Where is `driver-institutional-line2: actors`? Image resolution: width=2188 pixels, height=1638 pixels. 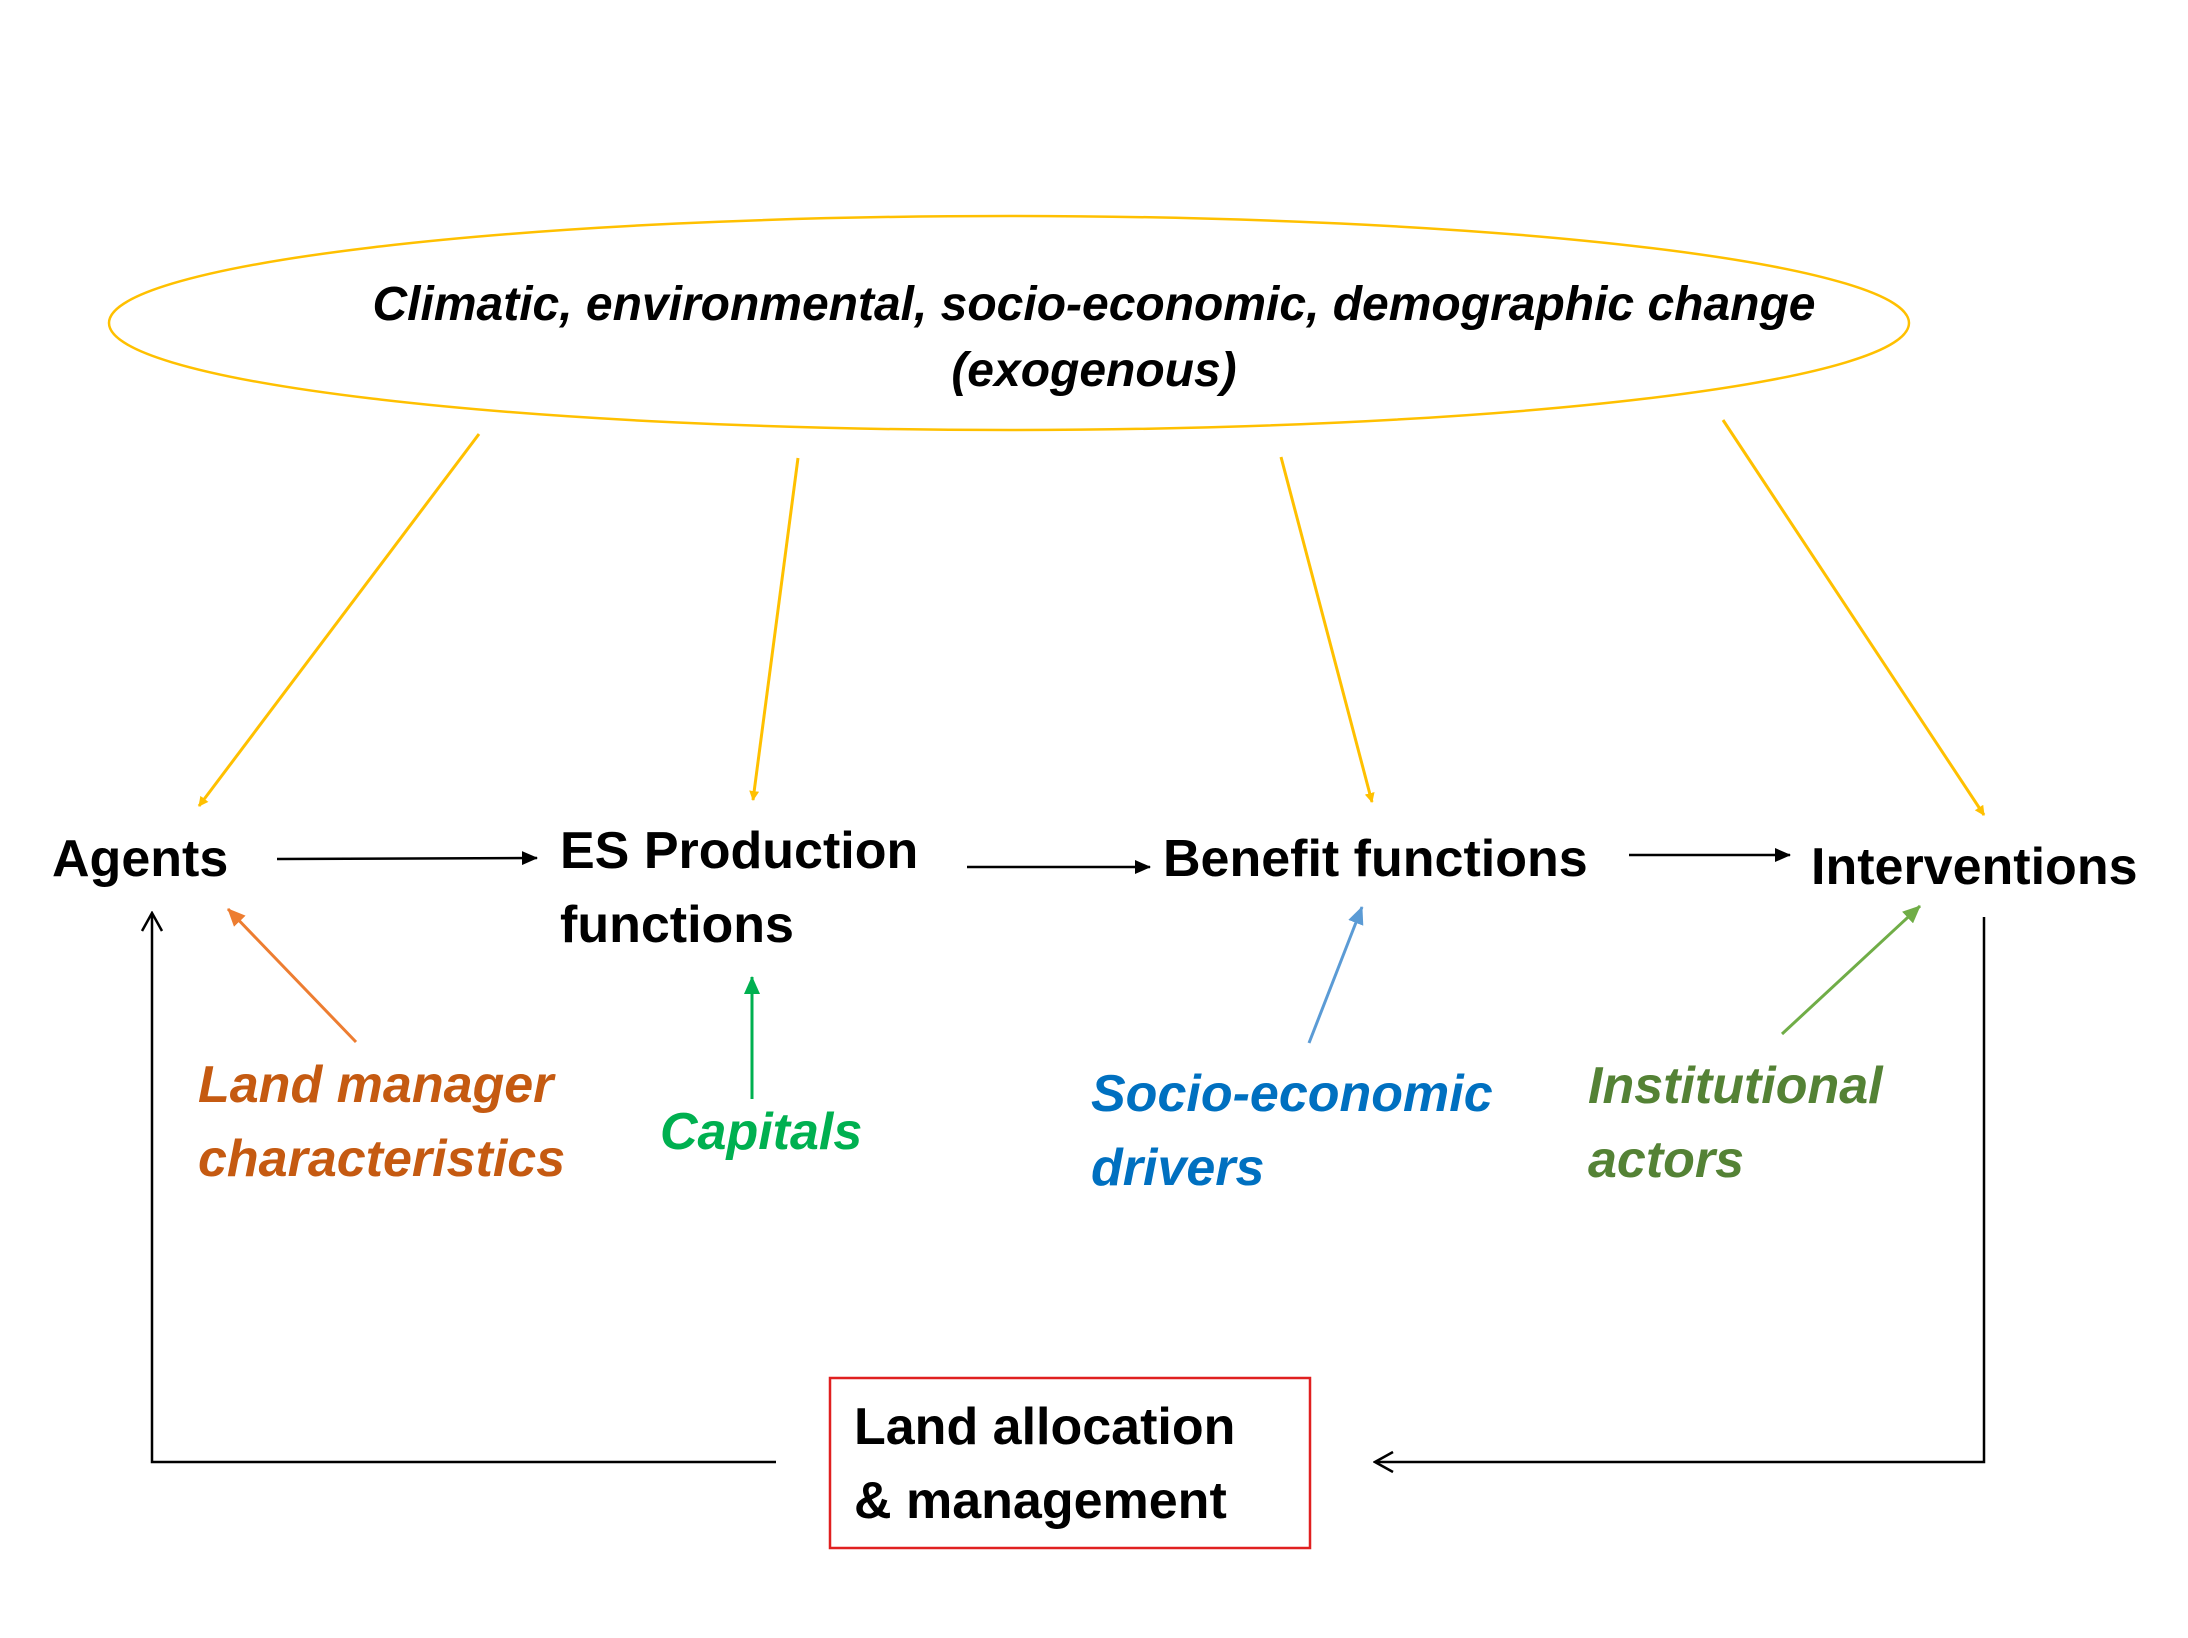 driver-institutional-line2: actors is located at coordinates (1666, 1160).